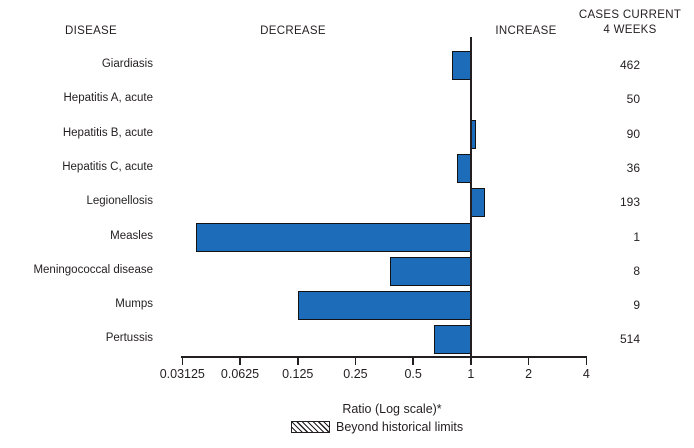  Describe the element at coordinates (392, 409) in the screenshot. I see `x-axis-label: Ratio (Log scale)*` at that location.